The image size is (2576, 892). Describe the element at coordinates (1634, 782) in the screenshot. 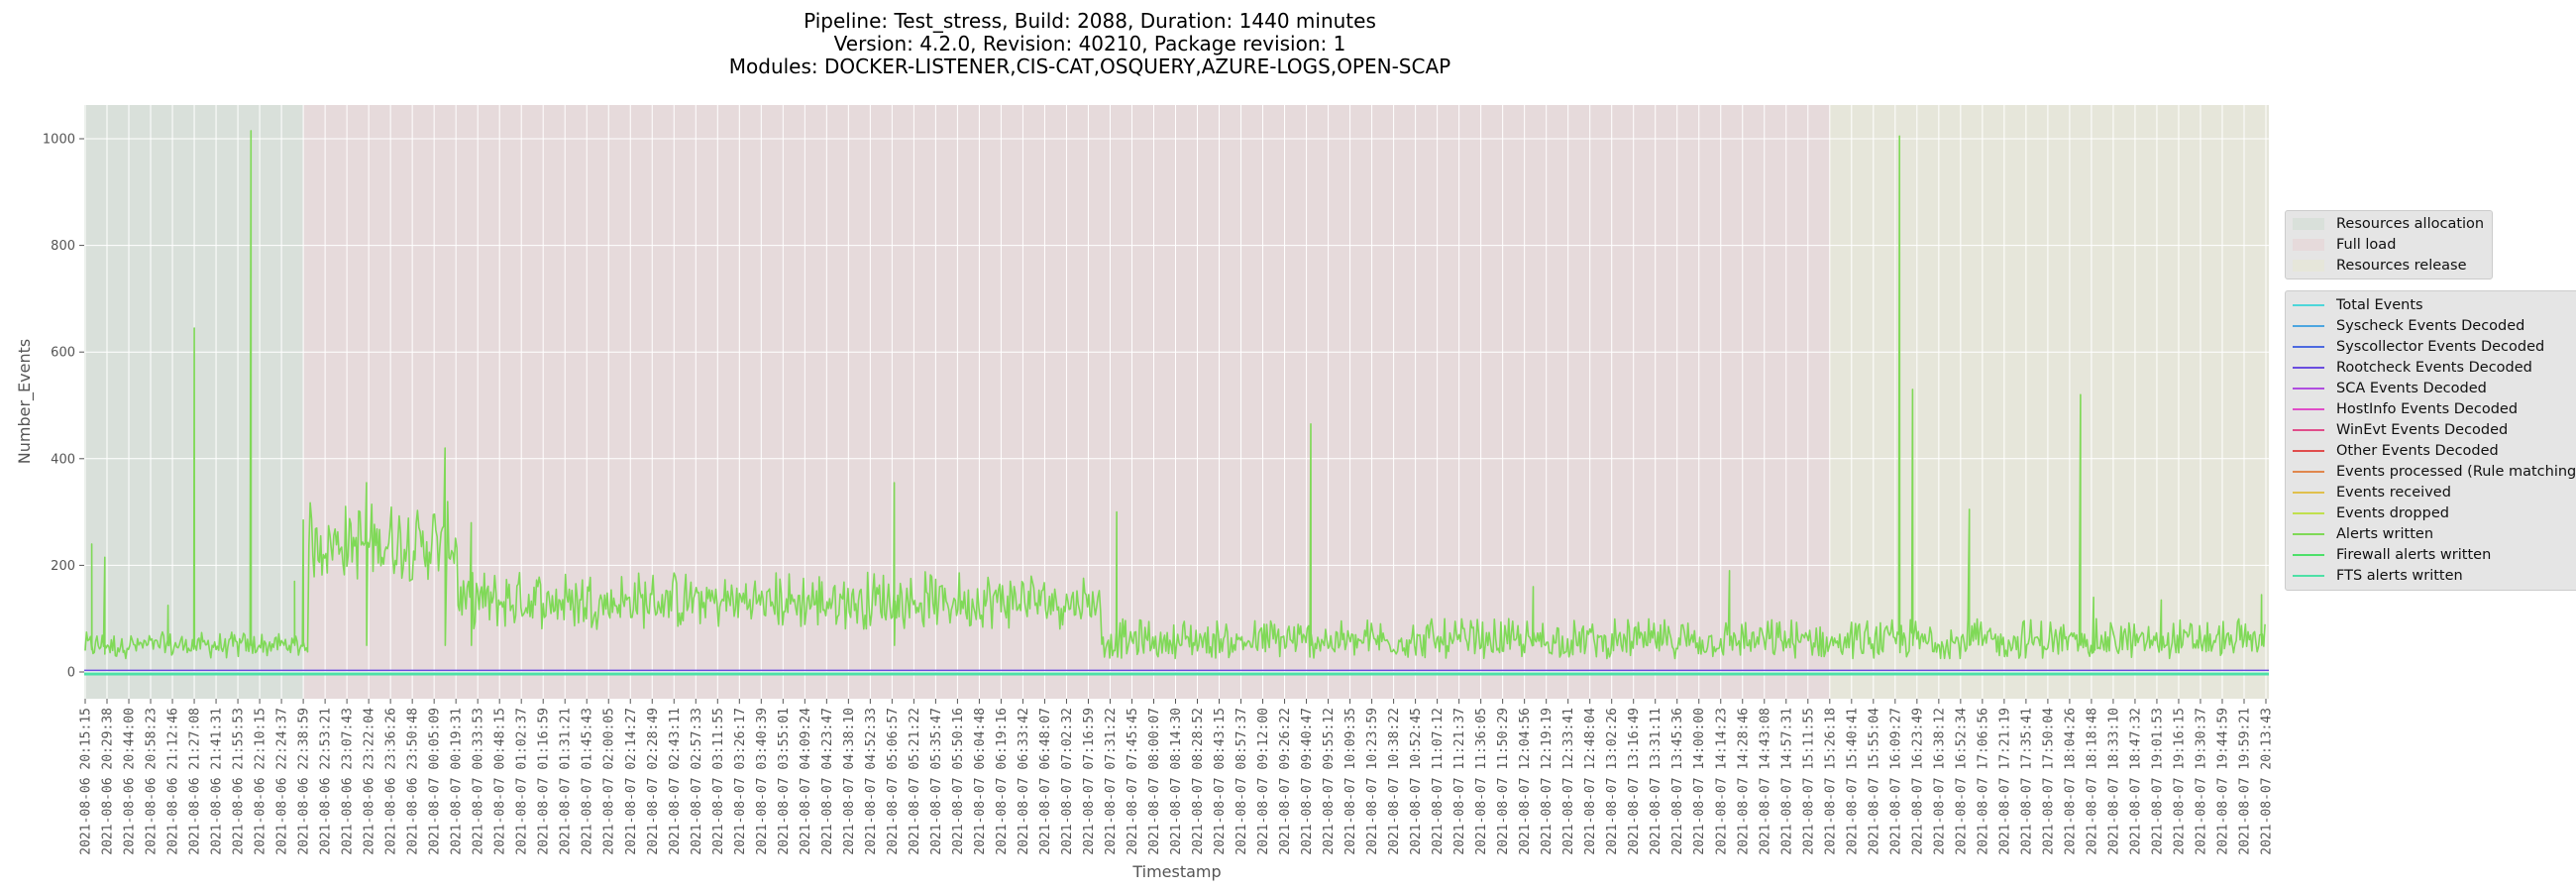

I see `x-tick-label: 2021-08-07 13:16:49` at that location.